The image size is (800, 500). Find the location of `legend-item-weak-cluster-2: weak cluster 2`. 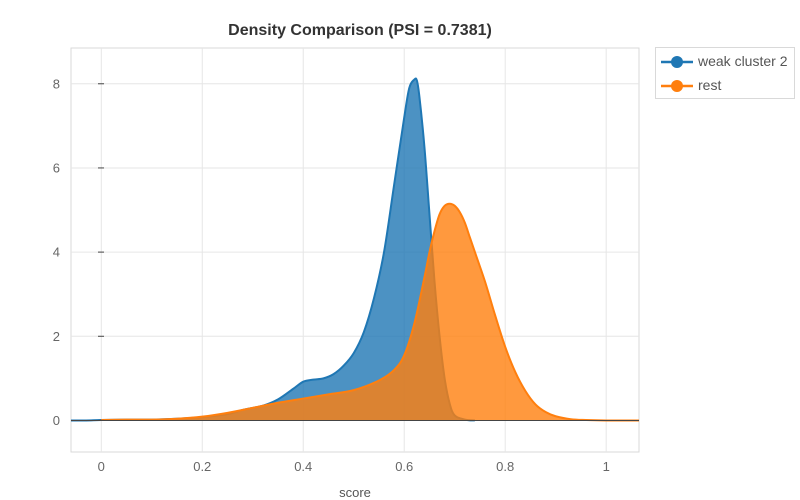

legend-item-weak-cluster-2: weak cluster 2 is located at coordinates (725, 61).